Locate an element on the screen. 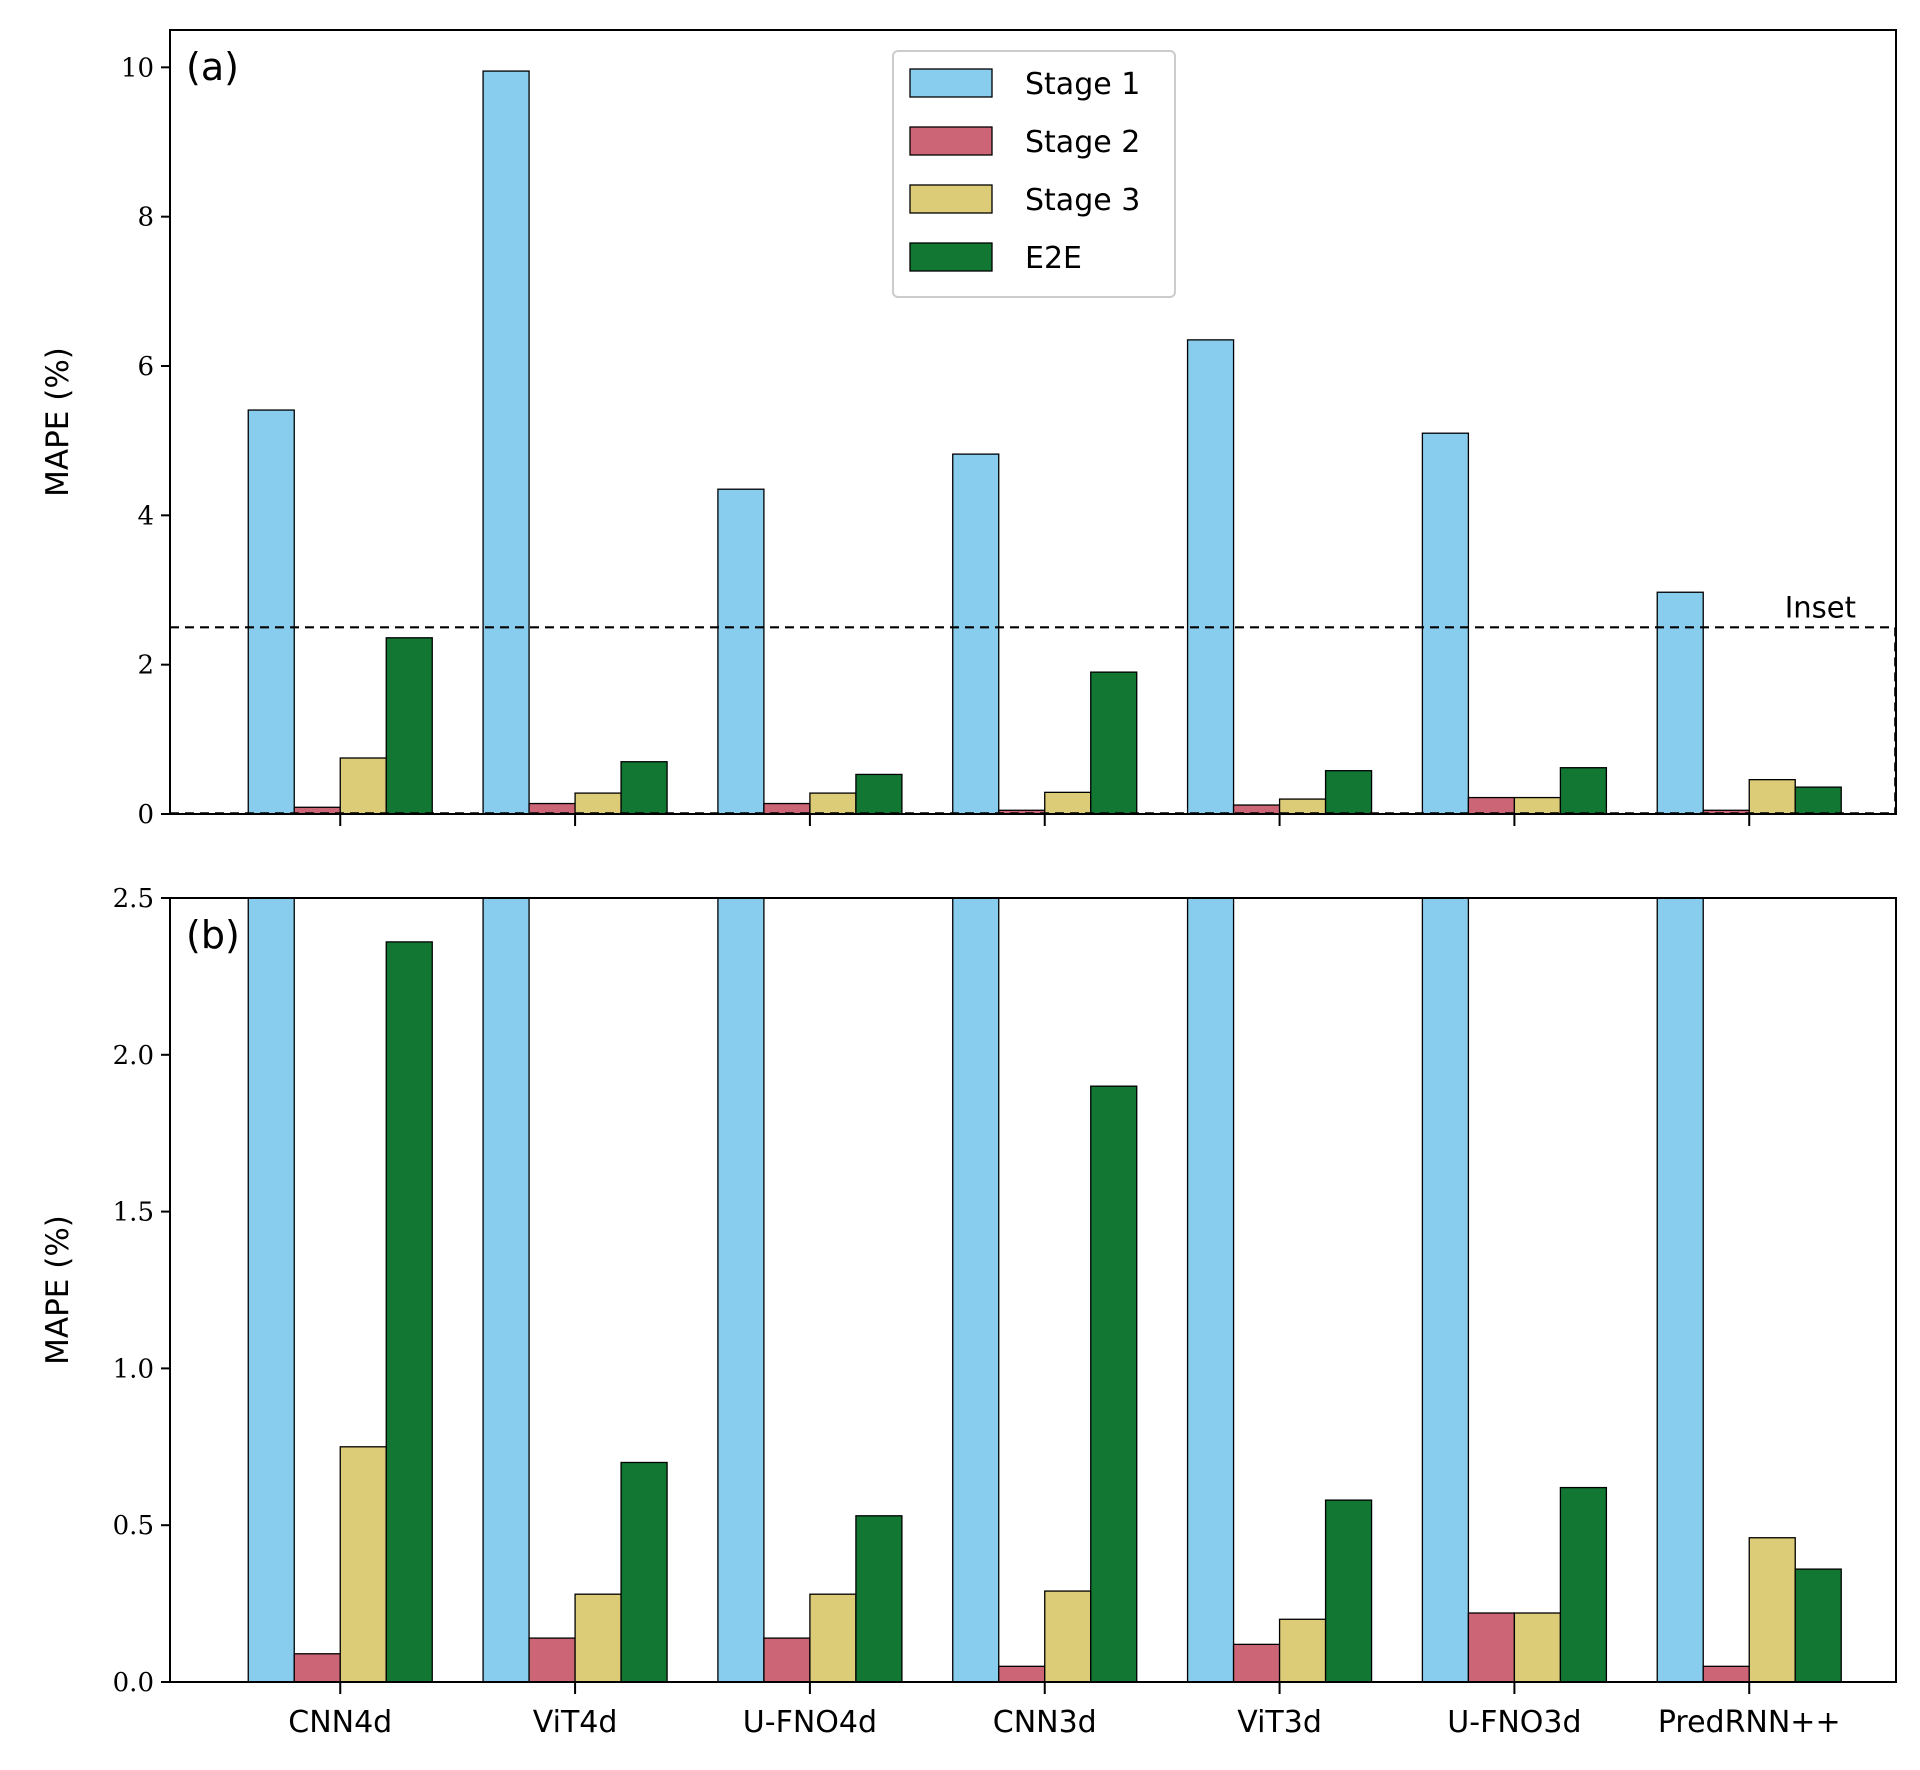 The width and height of the screenshot is (1920, 1770). y-tick-label: 0.0 is located at coordinates (133, 1683).